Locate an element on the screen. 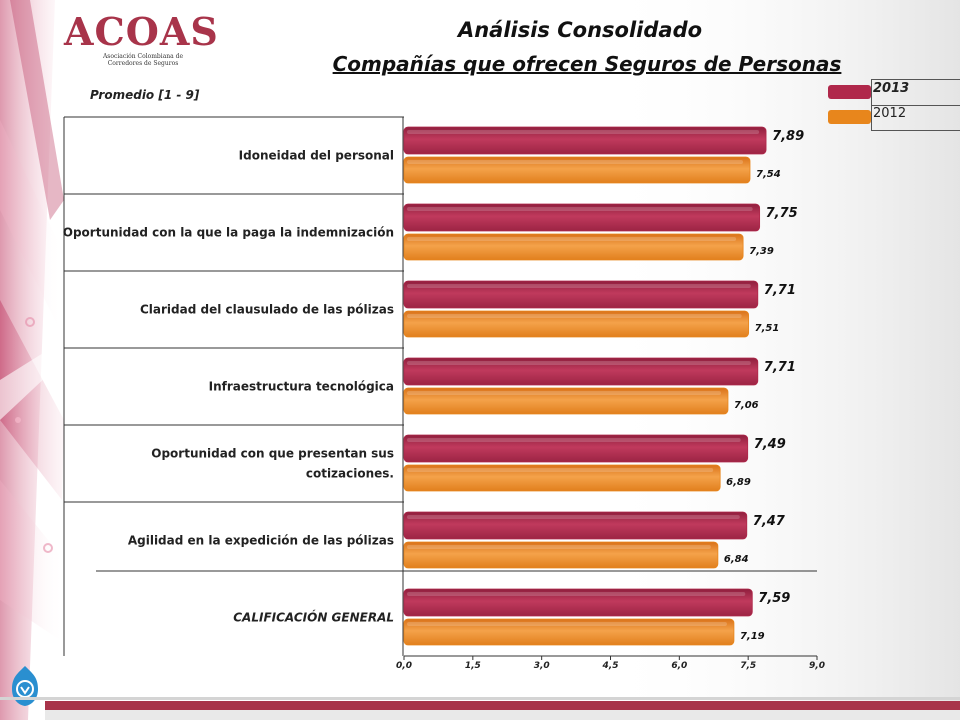  legend-swatch-2013 is located at coordinates (849, 92).